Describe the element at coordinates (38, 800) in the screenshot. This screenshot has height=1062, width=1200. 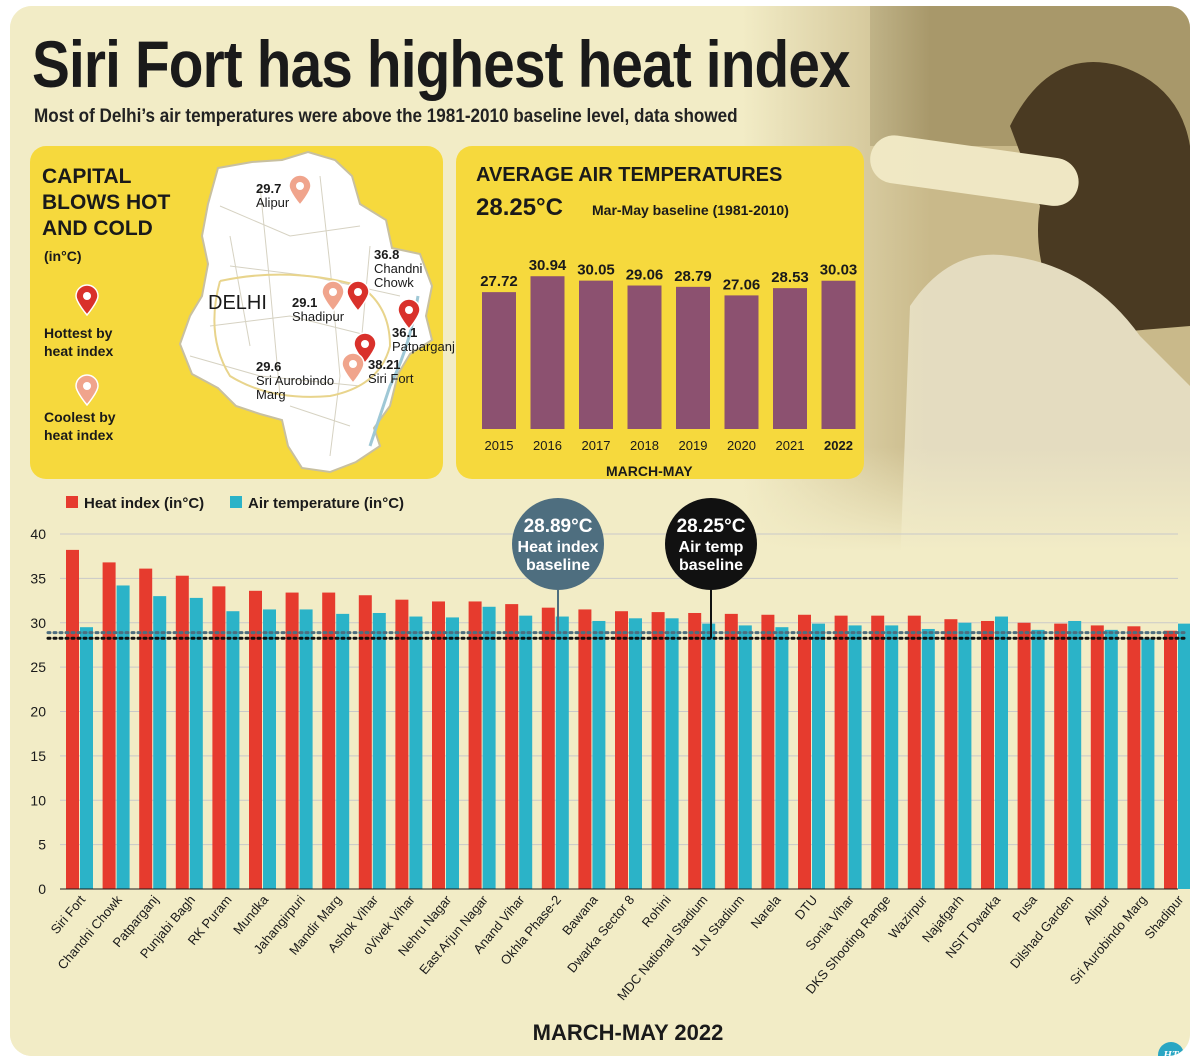
I see `y-tick-label: 10` at that location.